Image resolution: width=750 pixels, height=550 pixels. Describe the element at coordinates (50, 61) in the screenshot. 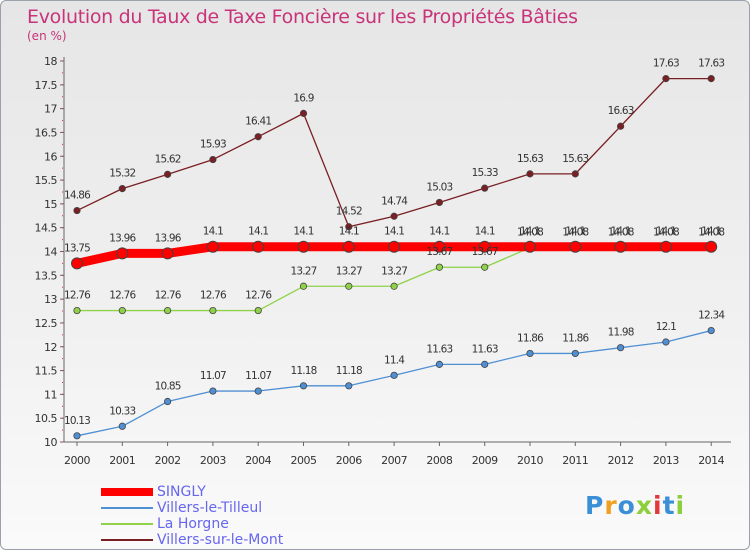

I see `y-tick-label: 18` at that location.